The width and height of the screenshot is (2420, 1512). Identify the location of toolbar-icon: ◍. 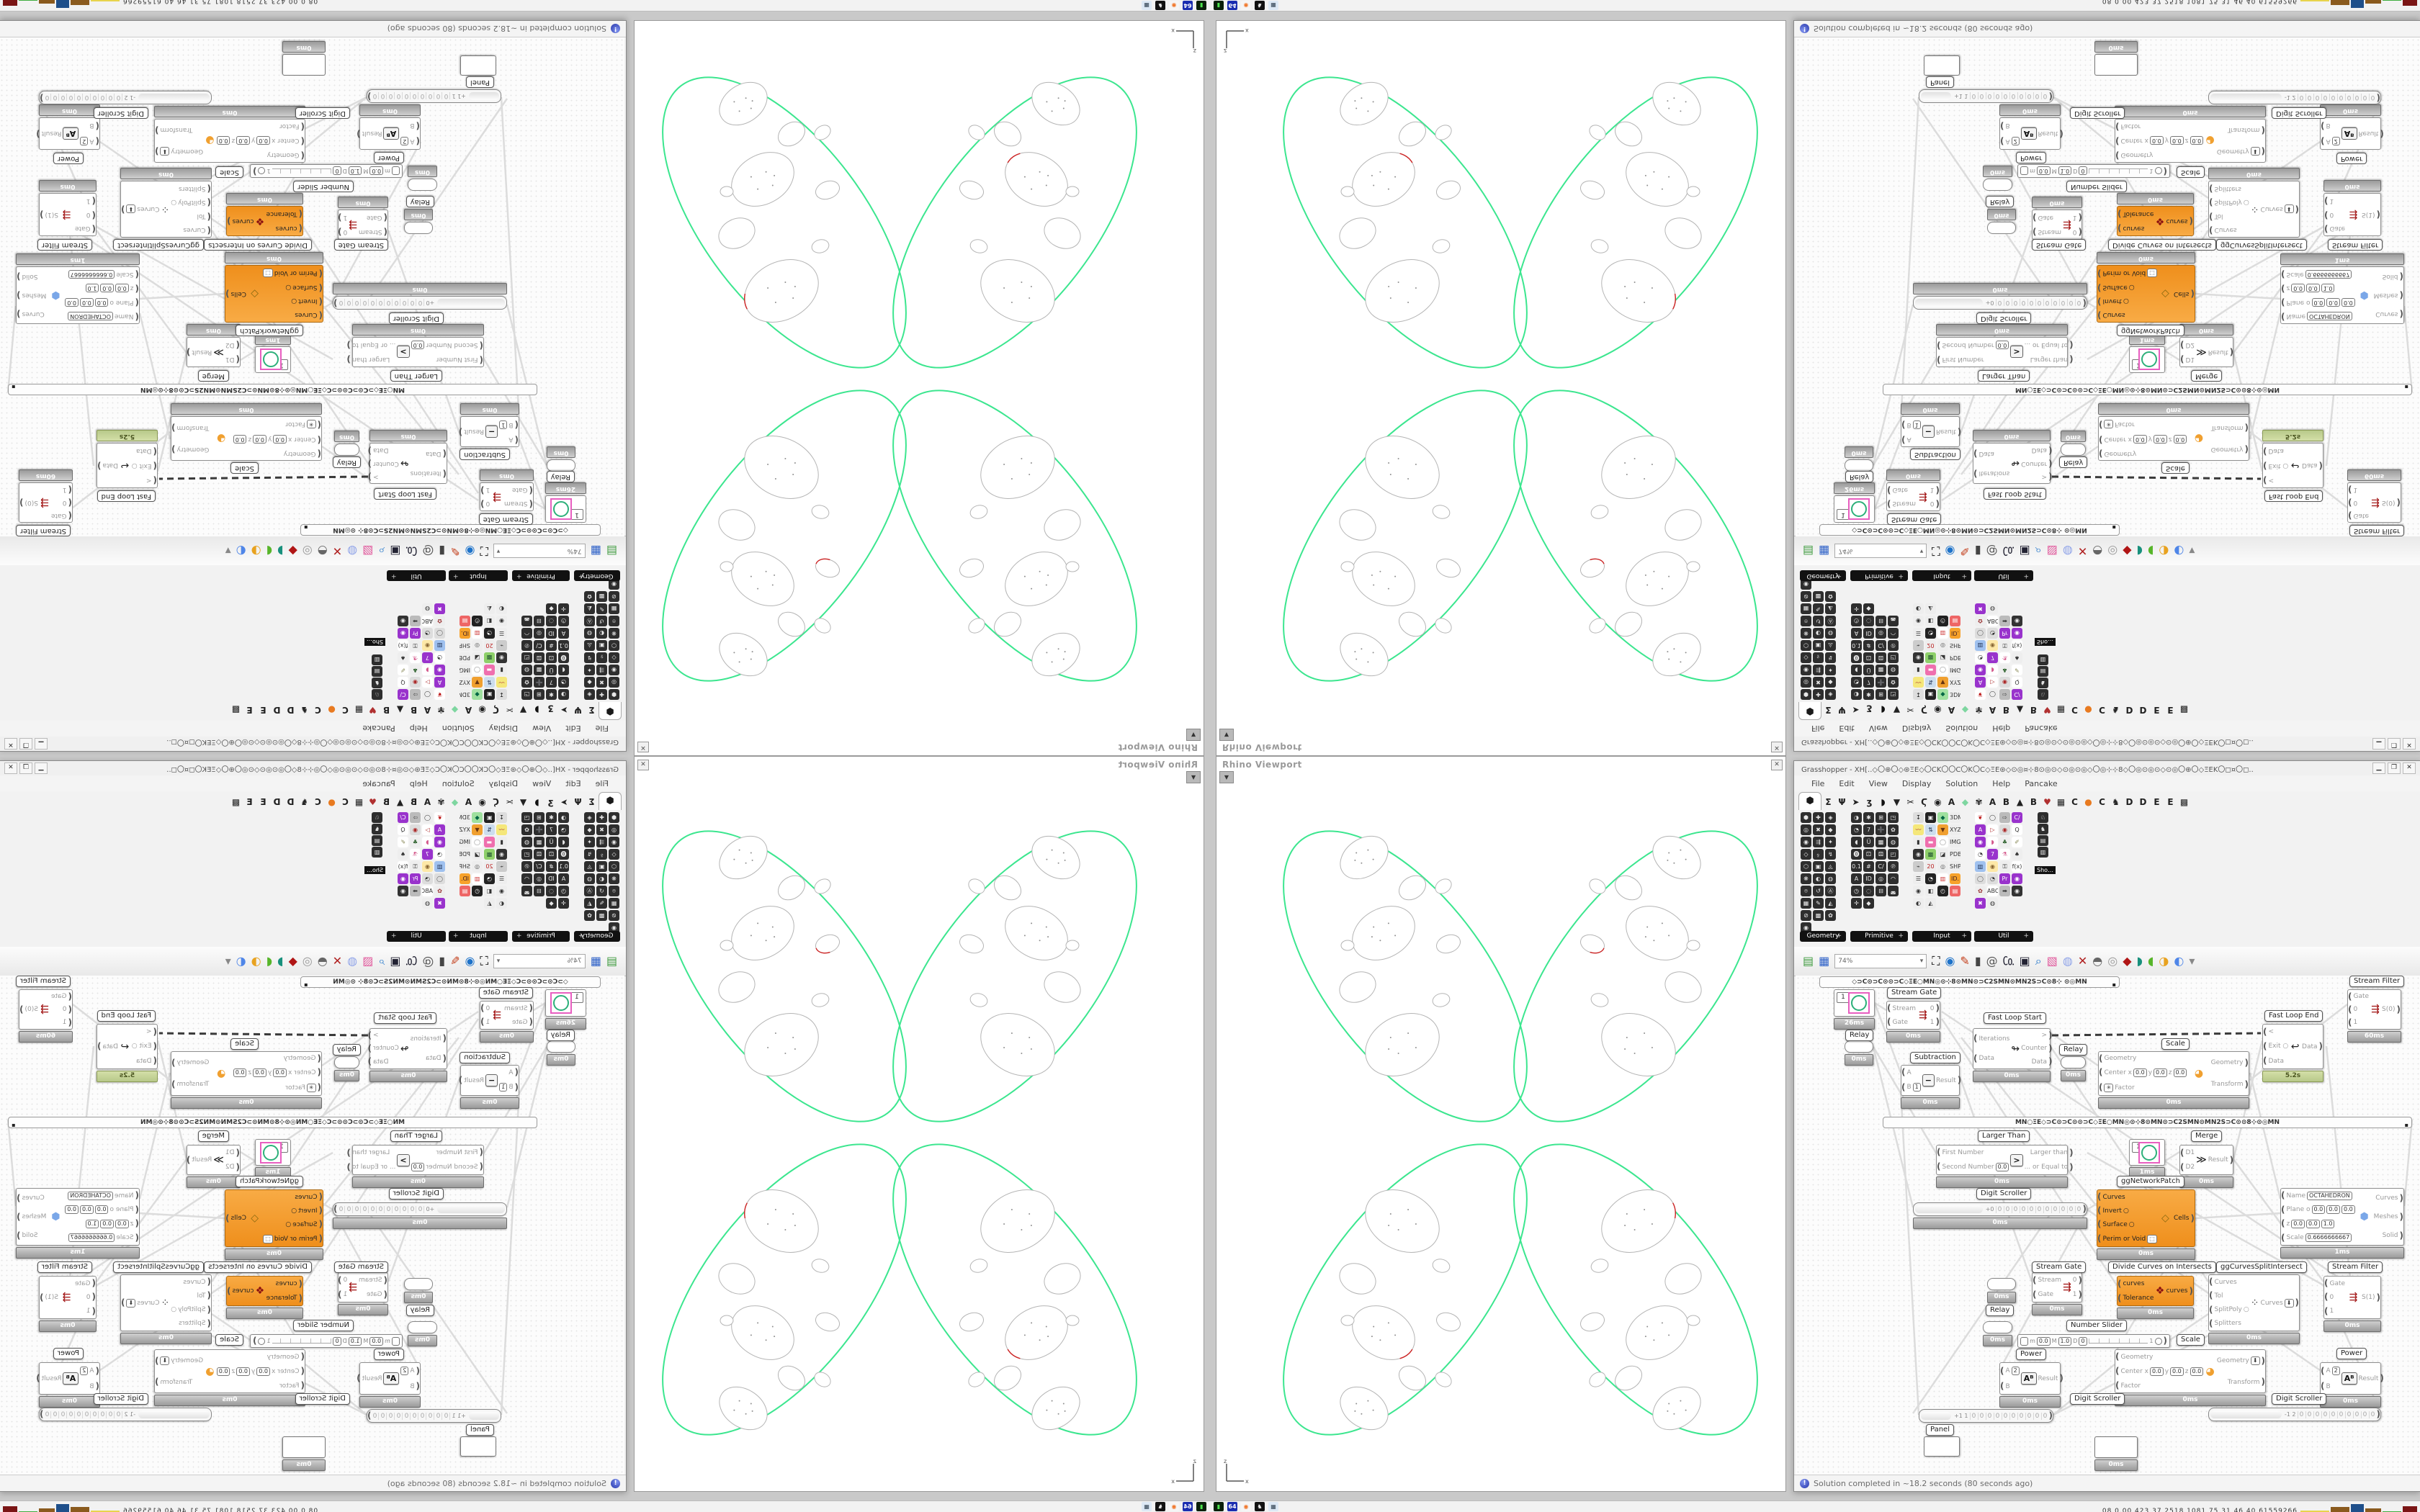
(2067, 551).